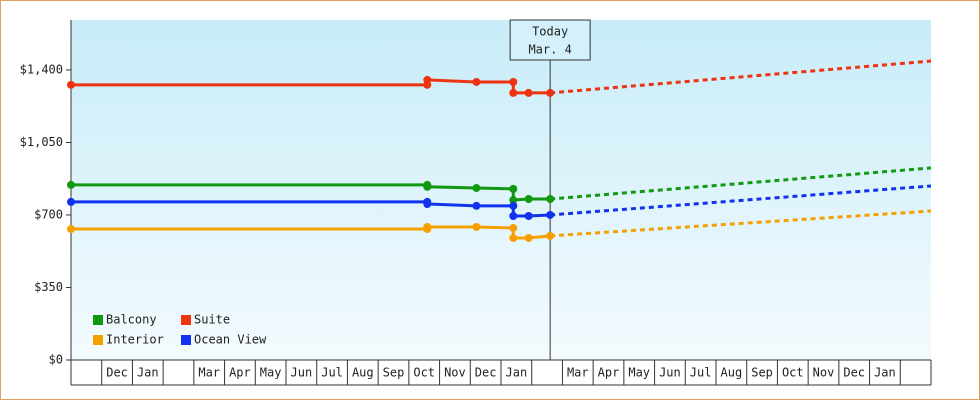  I want to click on legend-label: Suite, so click(212, 320).